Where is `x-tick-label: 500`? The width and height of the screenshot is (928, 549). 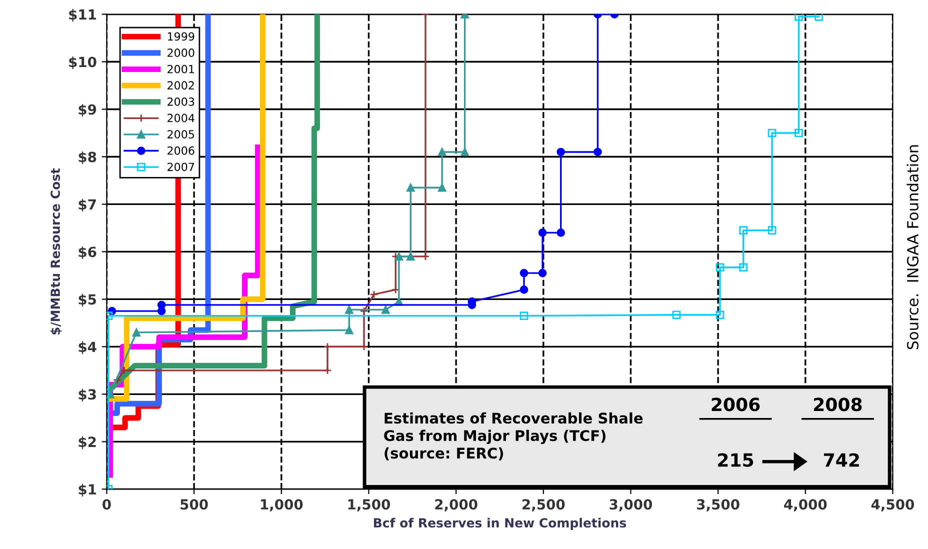
x-tick-label: 500 is located at coordinates (194, 504).